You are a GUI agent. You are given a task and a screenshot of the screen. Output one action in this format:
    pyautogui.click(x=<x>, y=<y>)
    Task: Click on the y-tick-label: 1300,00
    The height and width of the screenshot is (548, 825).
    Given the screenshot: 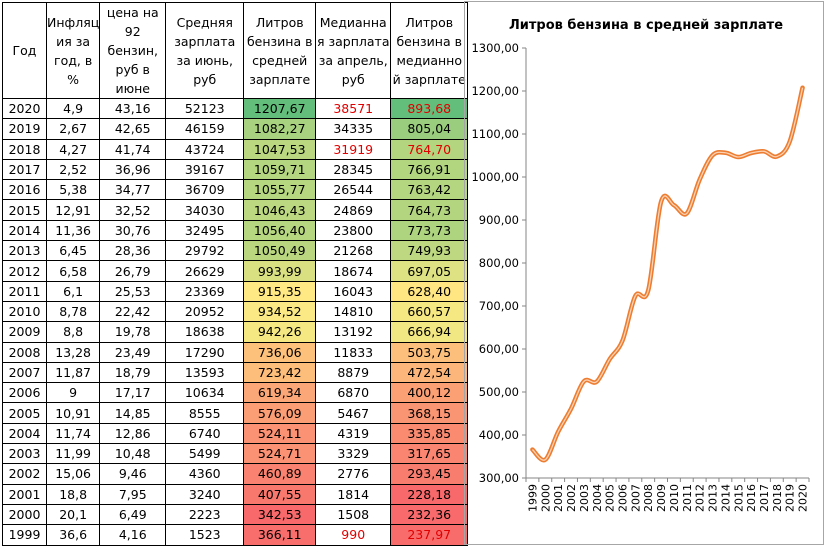 What is the action you would take?
    pyautogui.click(x=495, y=48)
    